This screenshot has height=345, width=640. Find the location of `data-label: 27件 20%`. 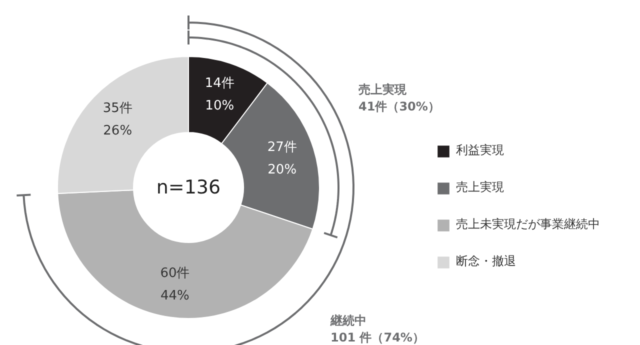

data-label: 27件 20% is located at coordinates (282, 159).